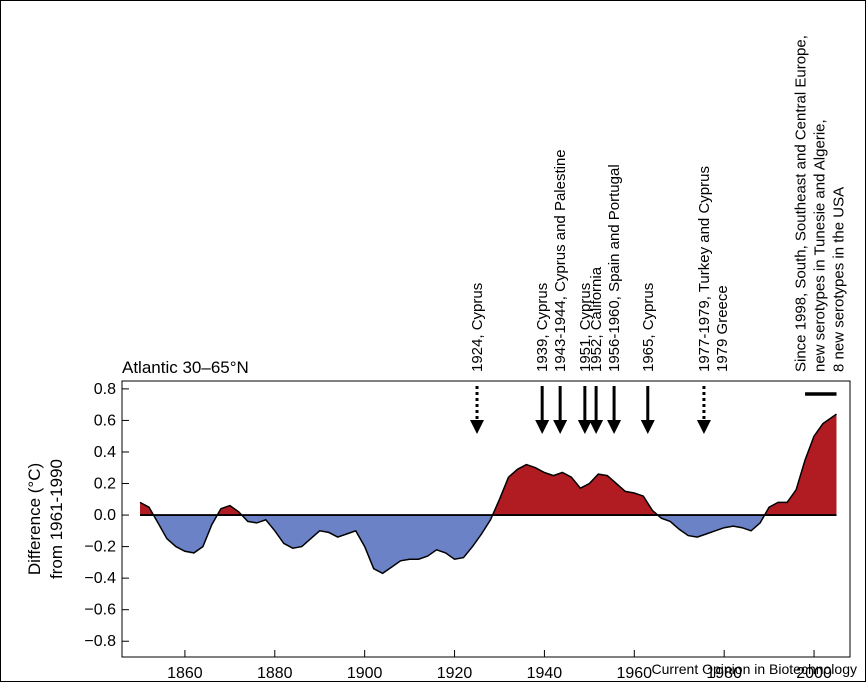 This screenshot has height=683, width=867. What do you see at coordinates (56, 519) in the screenshot?
I see `y-axis-label-line2: from 1961-1990` at bounding box center [56, 519].